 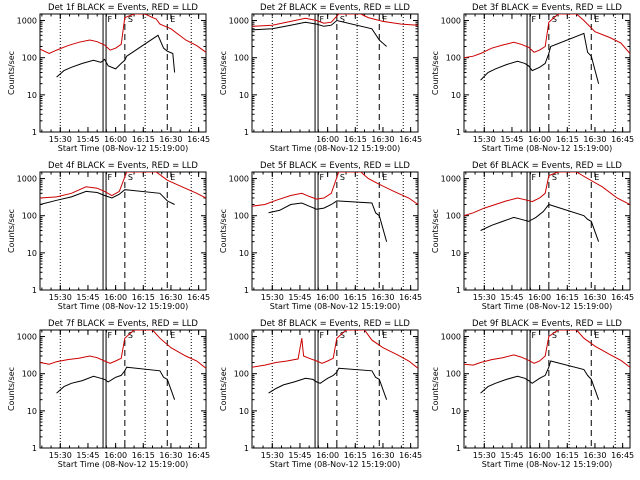 I want to click on panel-title: Det 2f BLACK = Events, RED = LLD, so click(x=335, y=8).